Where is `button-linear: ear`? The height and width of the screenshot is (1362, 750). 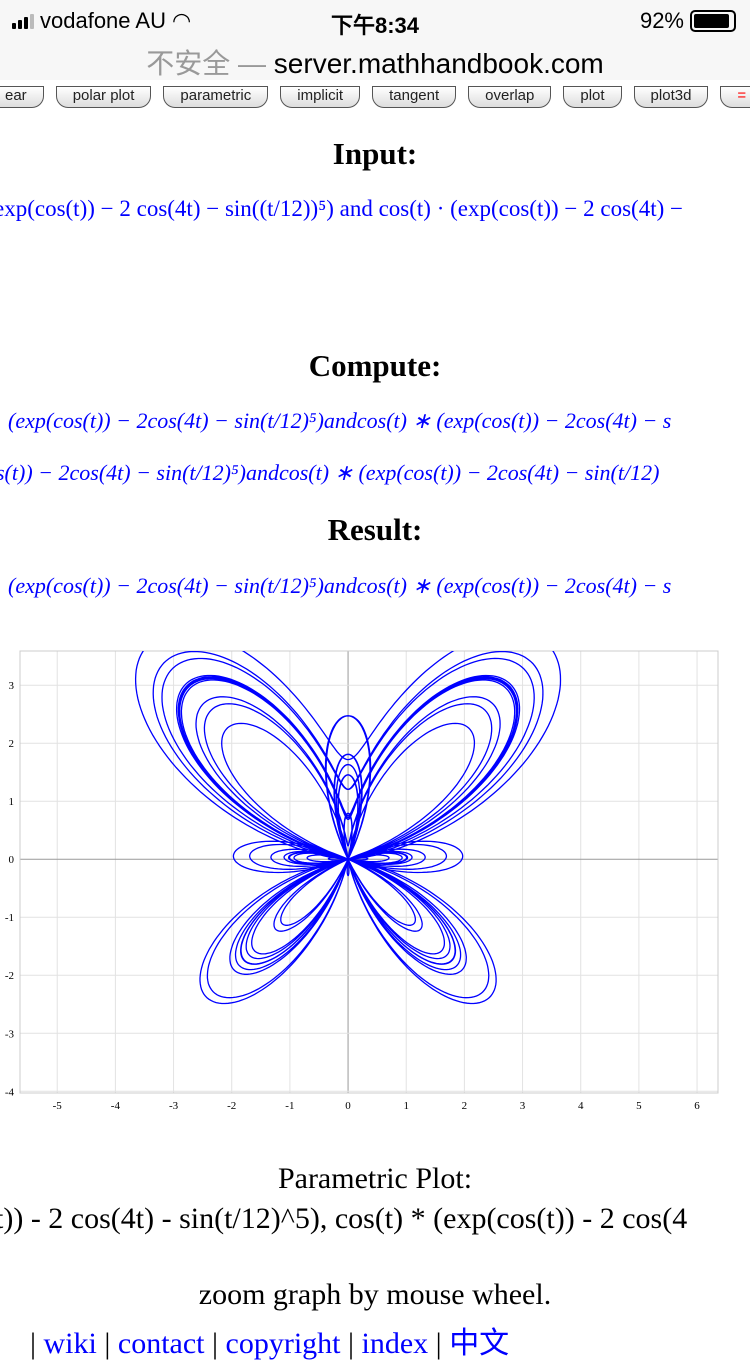
button-linear: ear is located at coordinates (22, 97).